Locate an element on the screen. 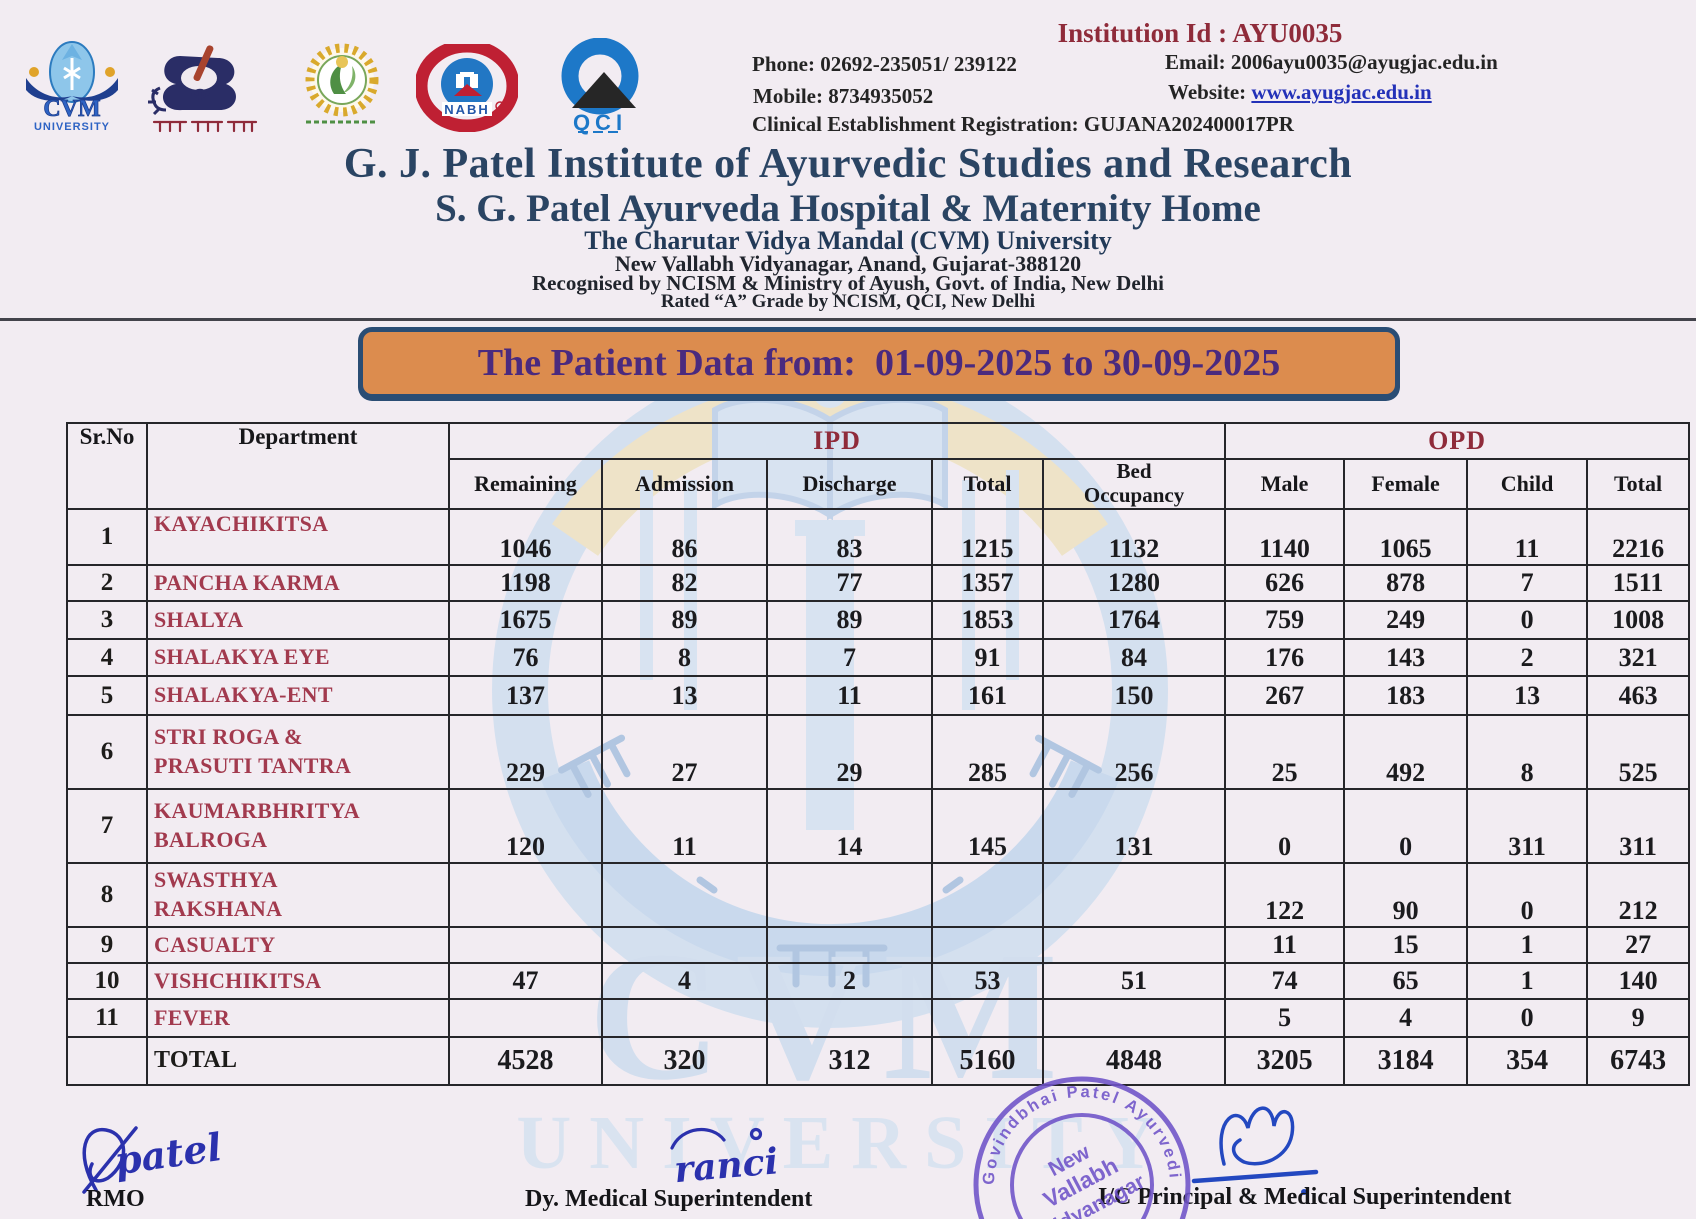  value-cell: 82 is located at coordinates (684, 583).